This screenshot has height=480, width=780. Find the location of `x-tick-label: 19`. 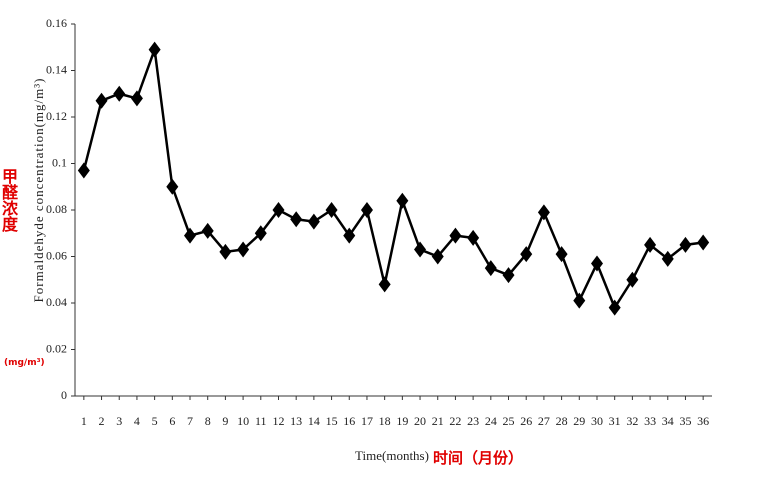

x-tick-label: 19 is located at coordinates (402, 421).